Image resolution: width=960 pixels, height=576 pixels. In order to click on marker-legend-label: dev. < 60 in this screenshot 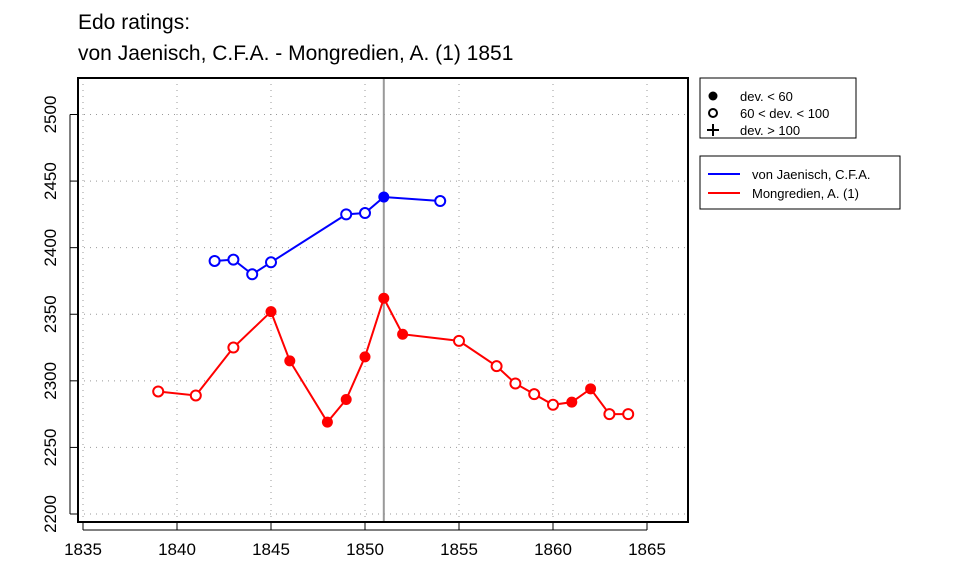, I will do `click(766, 96)`.